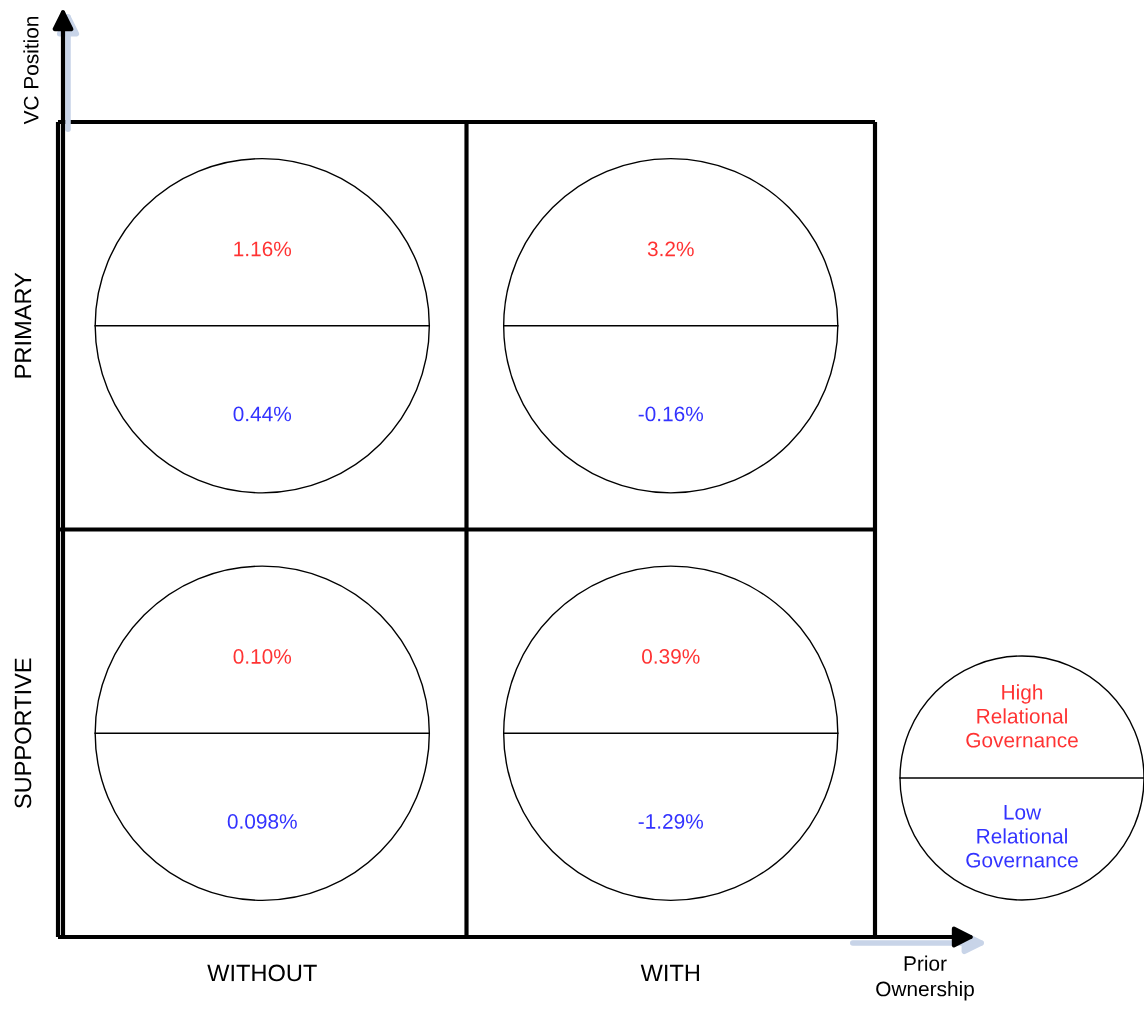  I want to click on text: VC Position, so click(31, 70).